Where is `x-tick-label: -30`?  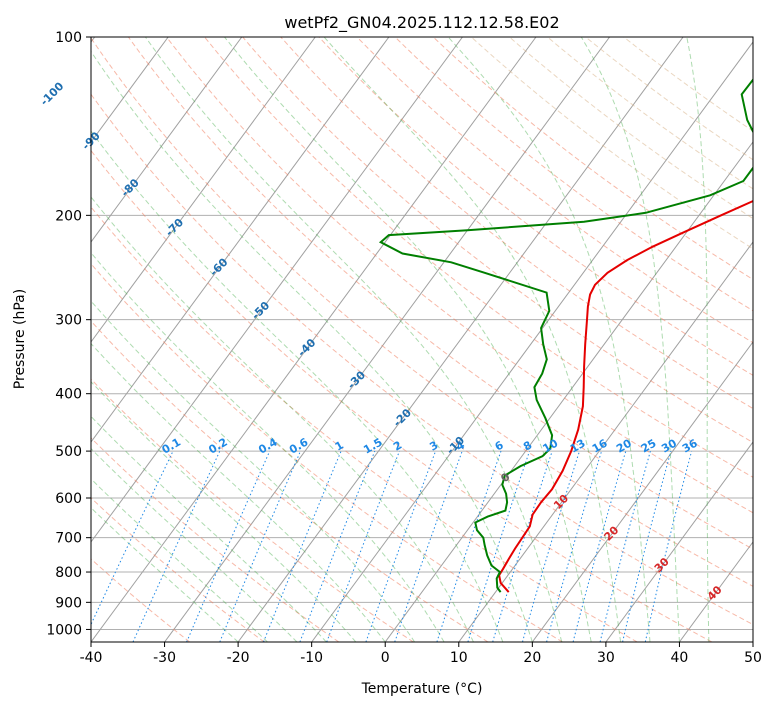 x-tick-label: -30 is located at coordinates (164, 658).